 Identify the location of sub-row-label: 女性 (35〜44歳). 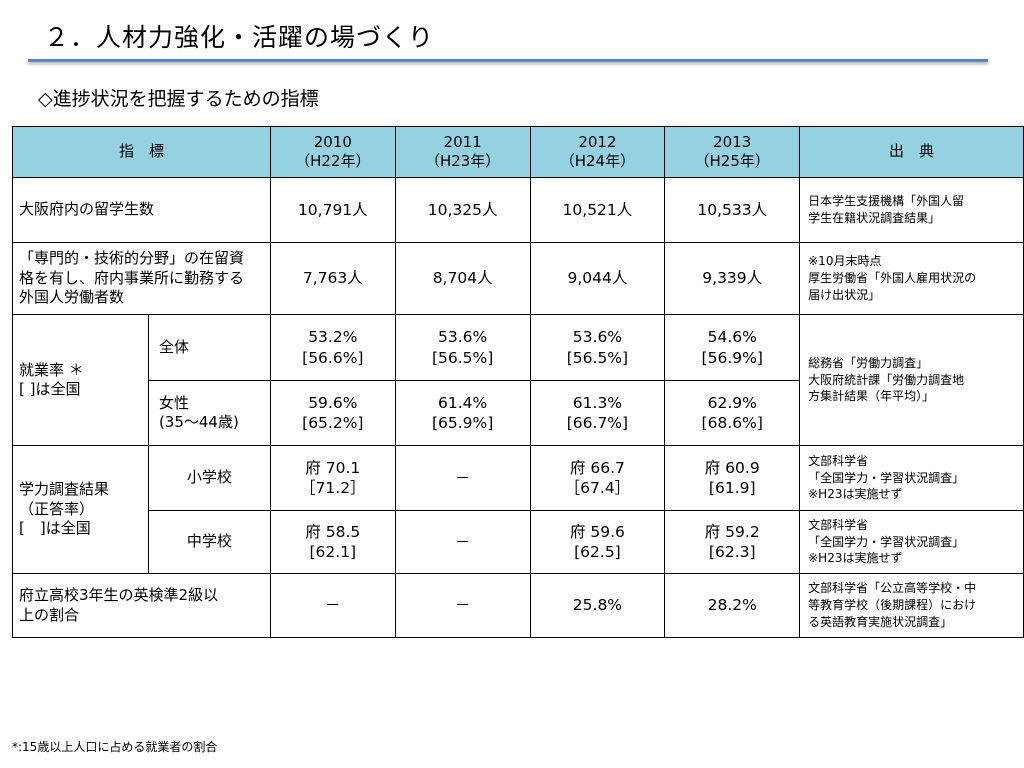
(209, 413).